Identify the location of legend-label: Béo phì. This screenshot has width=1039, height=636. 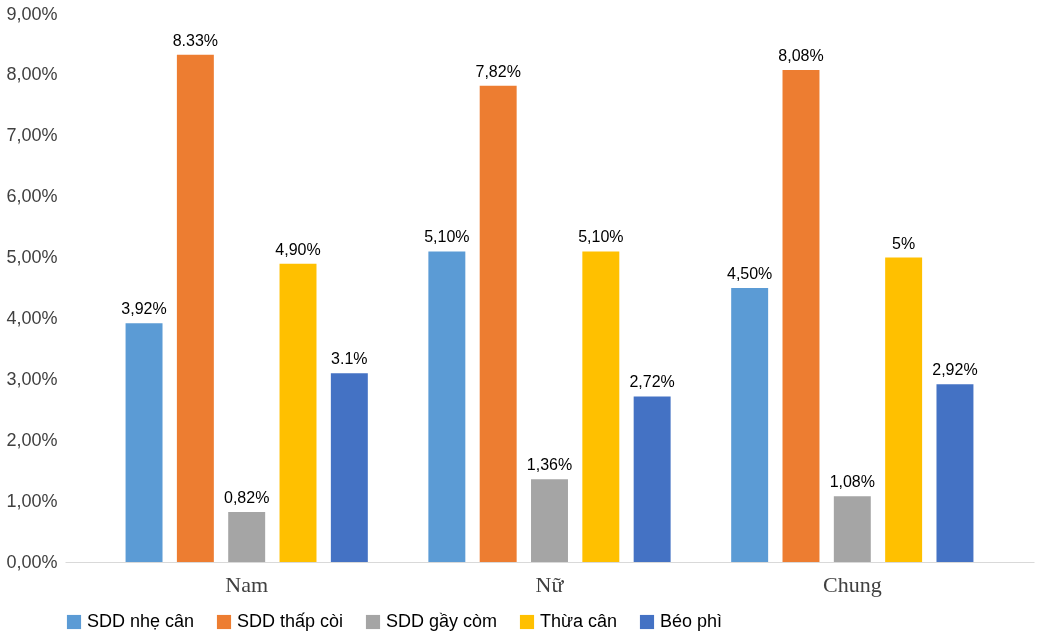
(691, 621).